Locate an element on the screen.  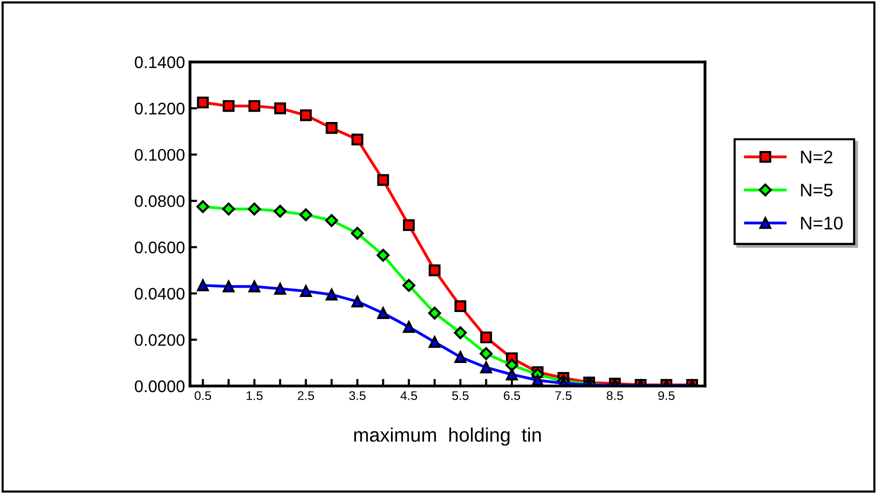
x-tick-label: 2.5 is located at coordinates (306, 395).